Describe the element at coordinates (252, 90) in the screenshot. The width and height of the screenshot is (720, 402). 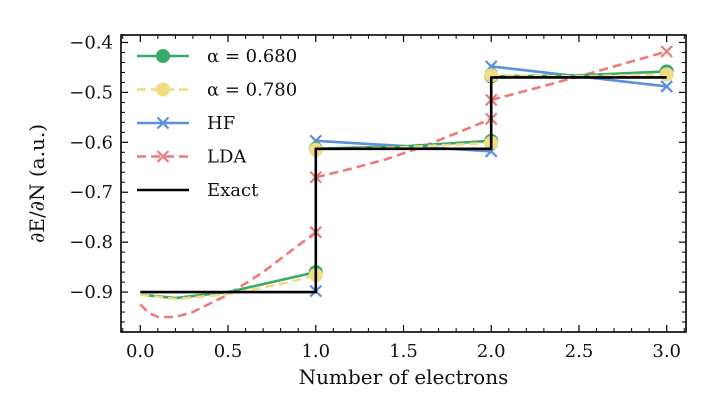
I see `legend-label: α = 0.780` at that location.